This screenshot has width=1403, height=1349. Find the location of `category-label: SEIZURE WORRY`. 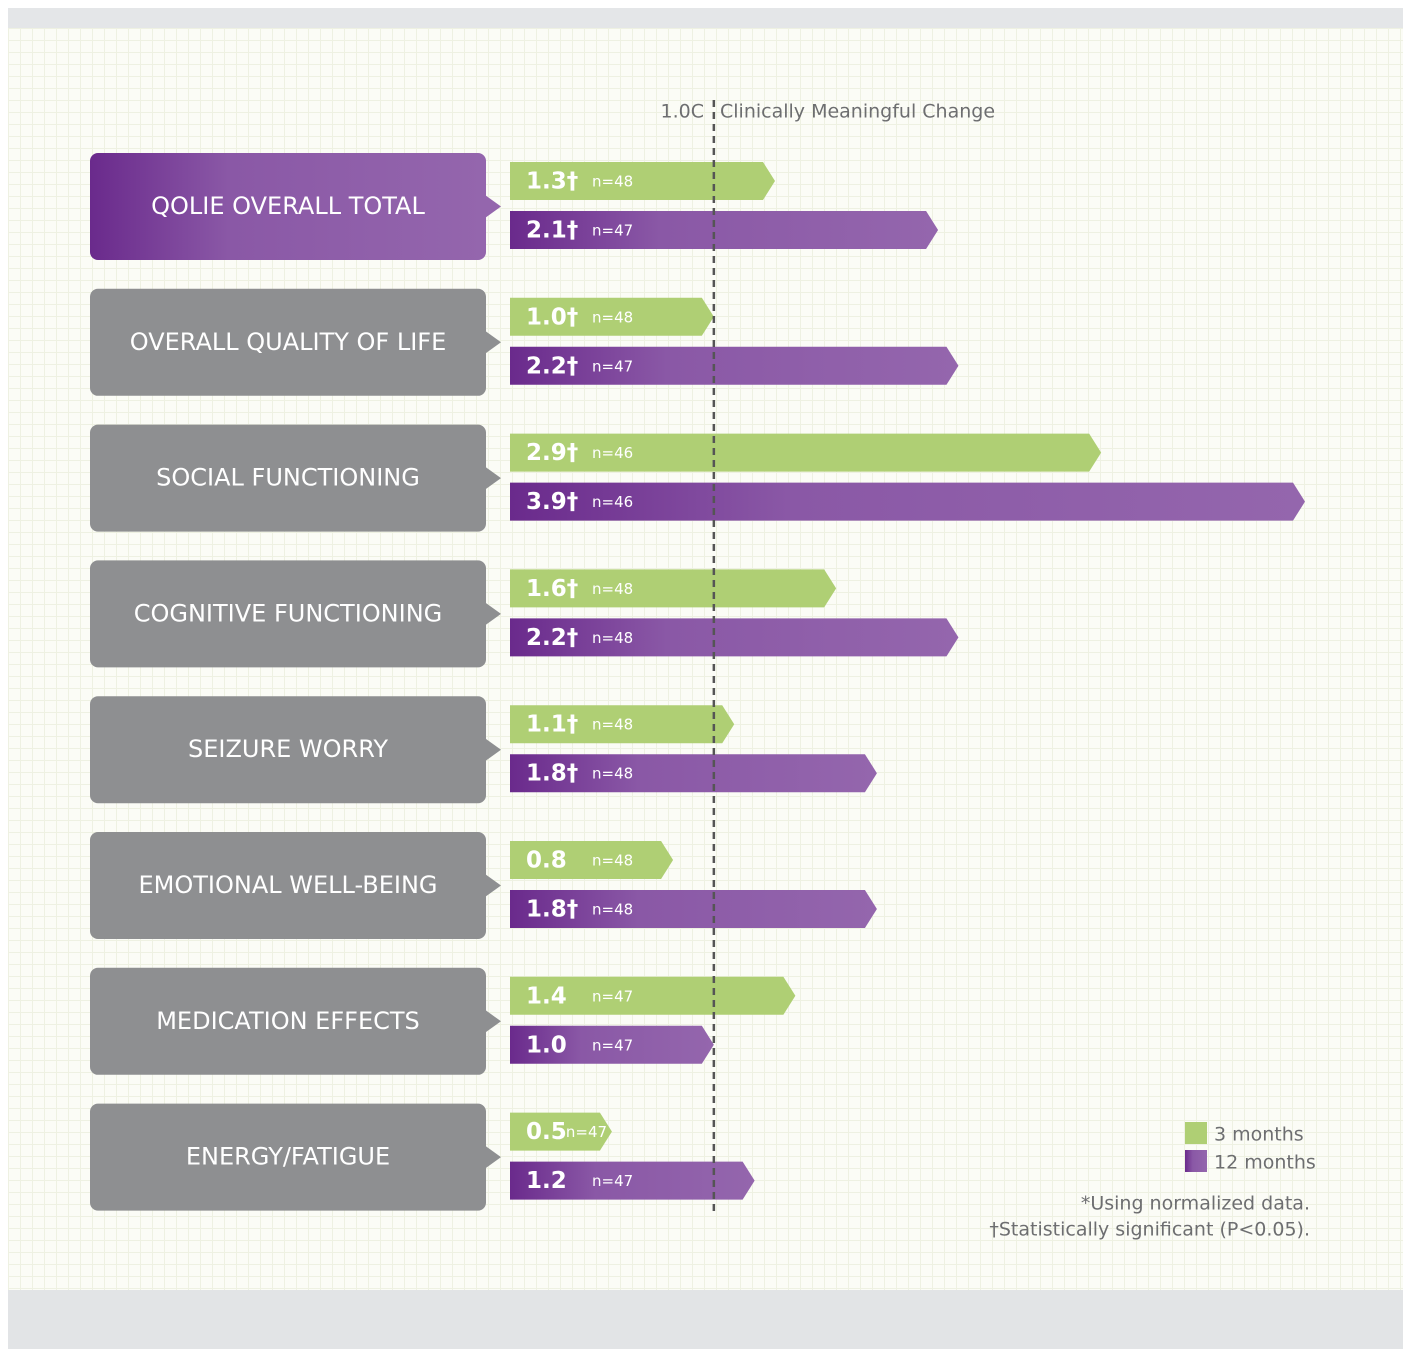

category-label: SEIZURE WORRY is located at coordinates (288, 749).